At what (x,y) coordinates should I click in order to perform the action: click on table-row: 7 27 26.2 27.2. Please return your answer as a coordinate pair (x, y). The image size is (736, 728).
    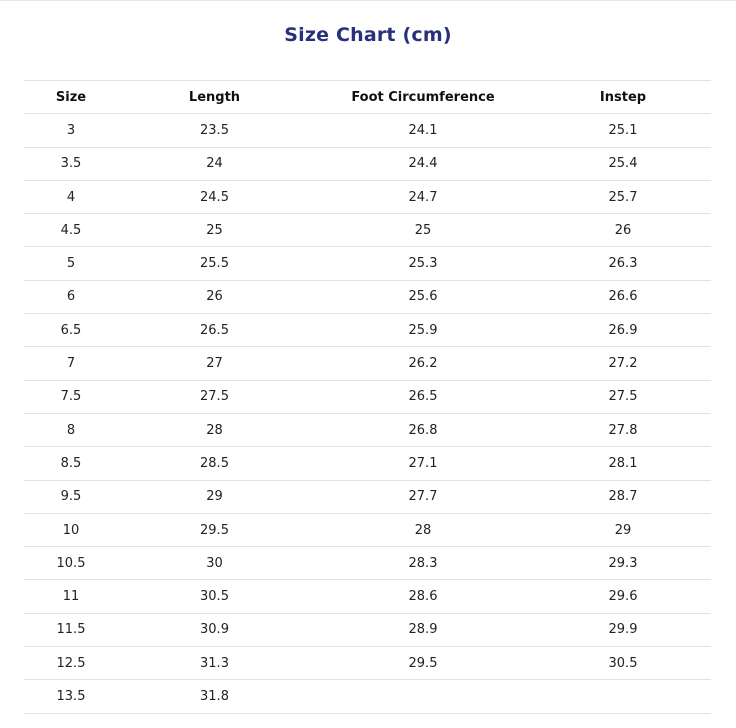
    Looking at the image, I should click on (367, 363).